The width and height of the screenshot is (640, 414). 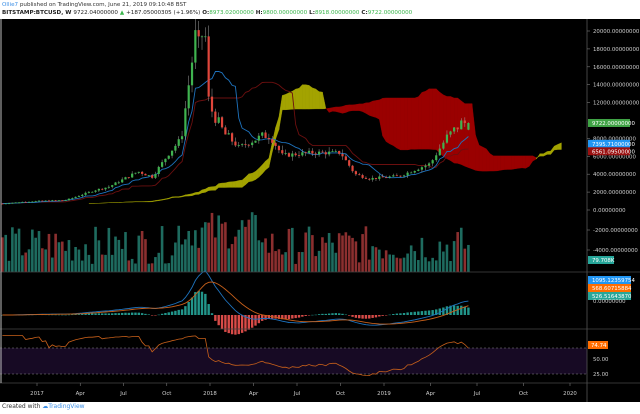 What do you see at coordinates (66, 406) in the screenshot?
I see `tradingview-brand-link: TradingView` at bounding box center [66, 406].